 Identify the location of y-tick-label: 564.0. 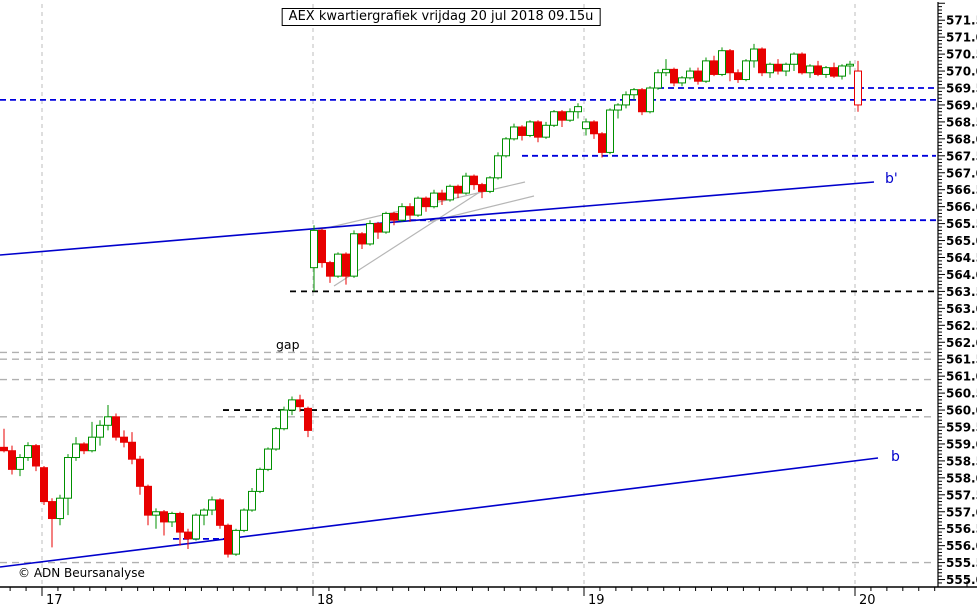
(961, 275).